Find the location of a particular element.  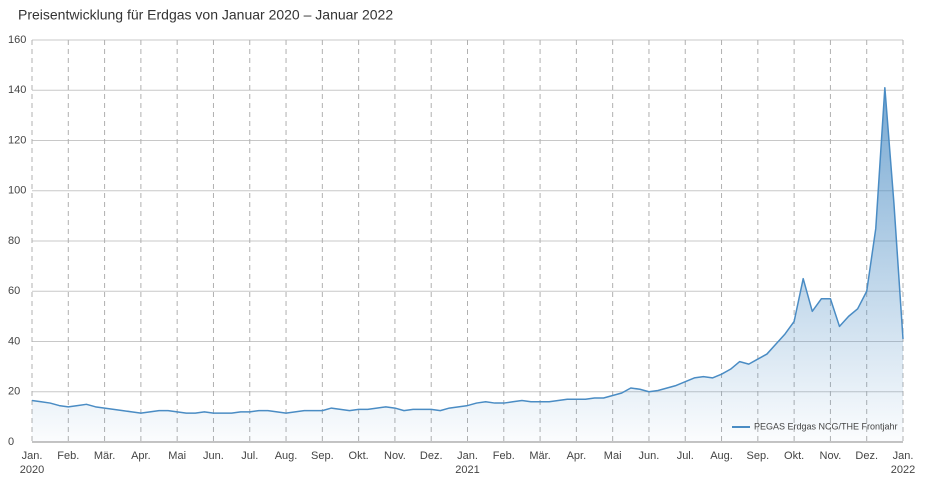

y-tick-label: 60 is located at coordinates (14, 291).